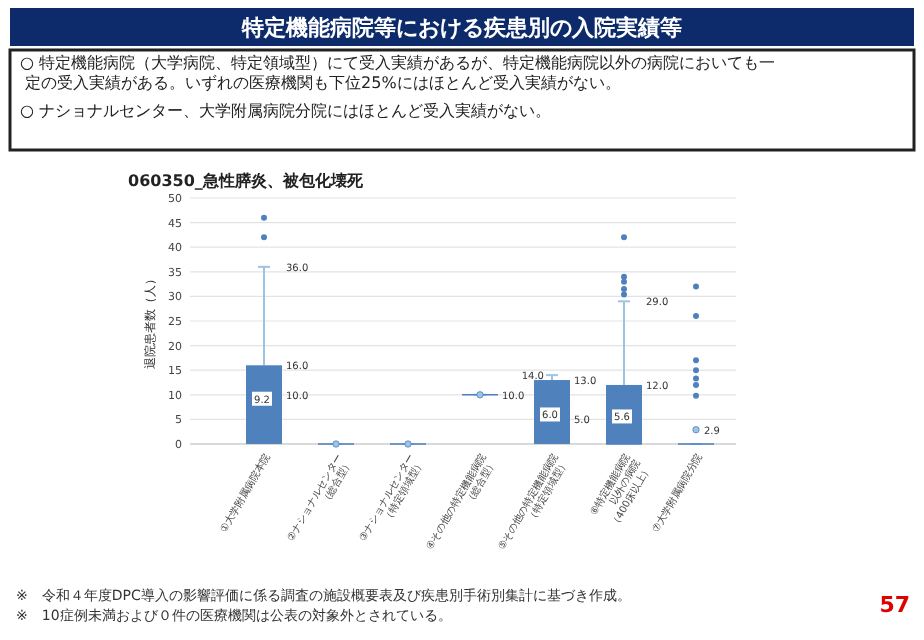  What do you see at coordinates (461, 28) in the screenshot?
I see `chart-title: 特定機能病院等における疾患別の入院実績等` at bounding box center [461, 28].